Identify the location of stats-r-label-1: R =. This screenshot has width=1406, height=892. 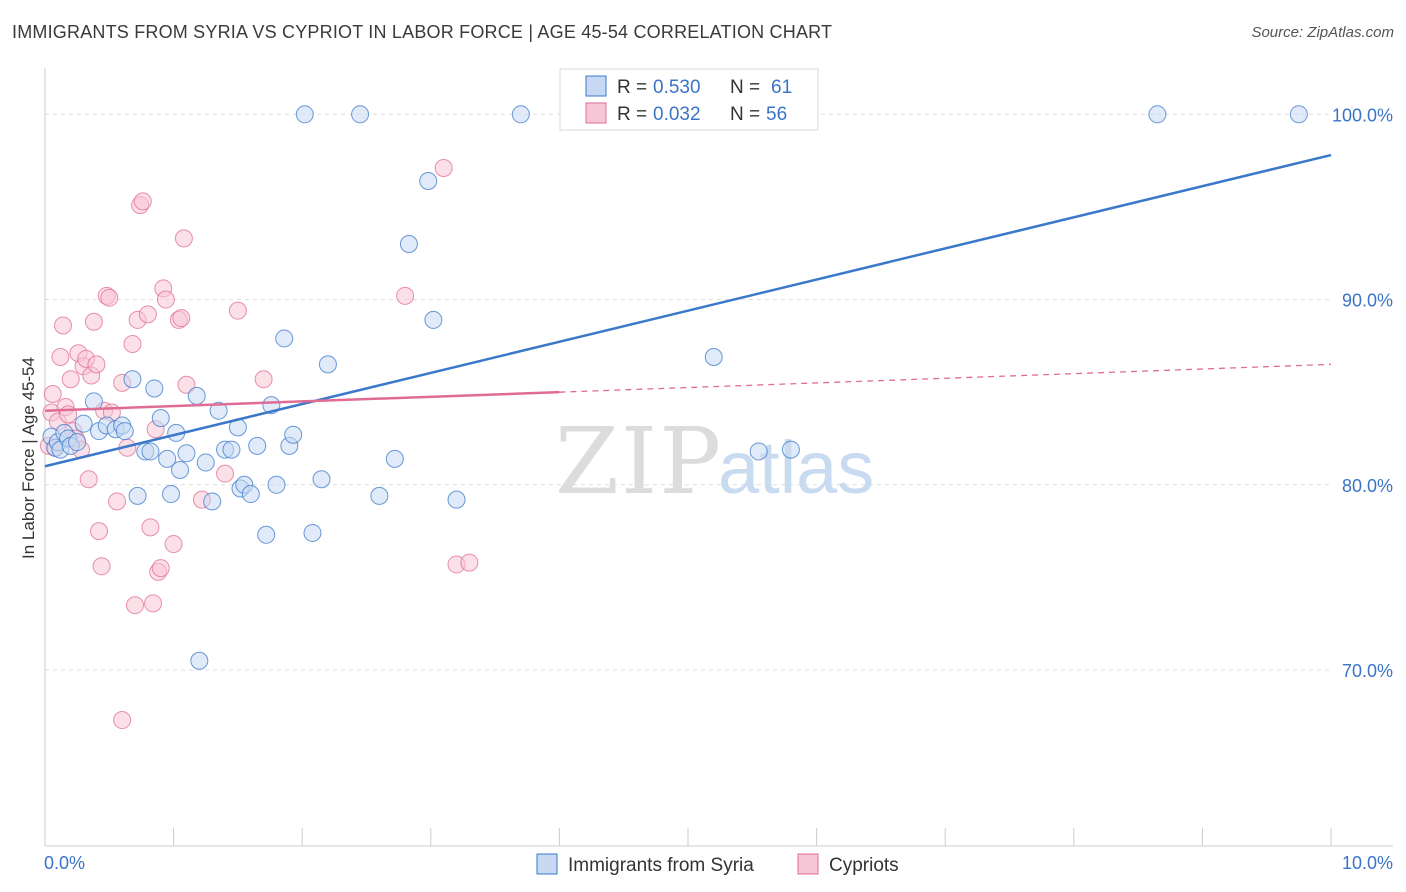
(634, 87).